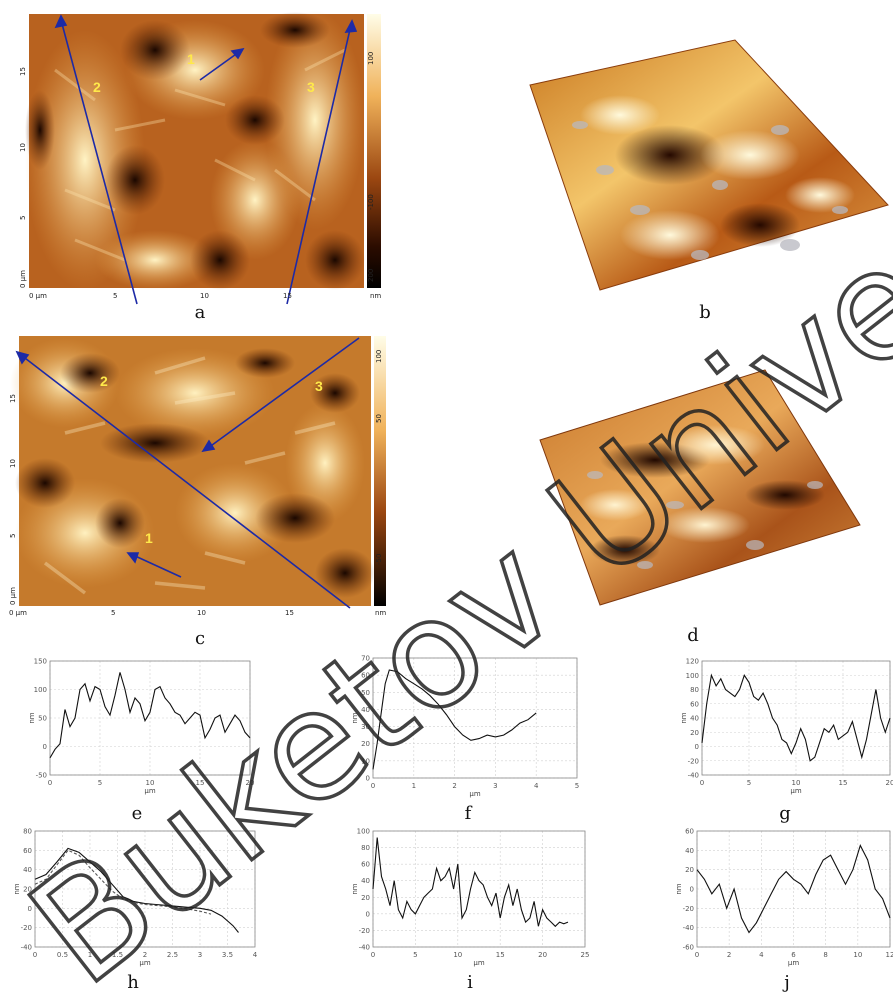 The height and width of the screenshot is (997, 893). Describe the element at coordinates (705, 312) in the screenshot. I see `panel-label-b: b` at that location.